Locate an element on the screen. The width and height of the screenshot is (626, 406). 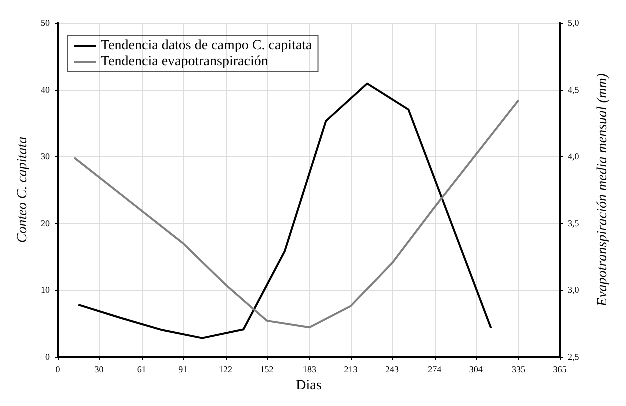
legend-label: Tendencia datos de campo C. capitata is located at coordinates (207, 46).